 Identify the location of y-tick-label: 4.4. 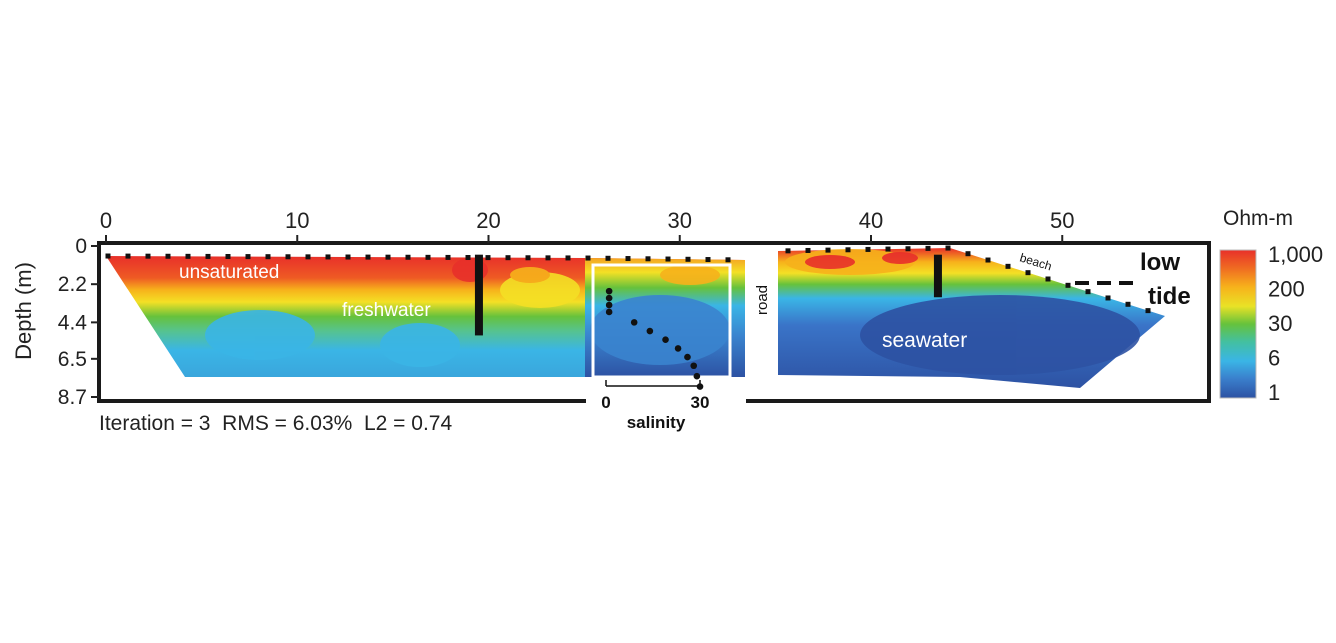
(73, 322).